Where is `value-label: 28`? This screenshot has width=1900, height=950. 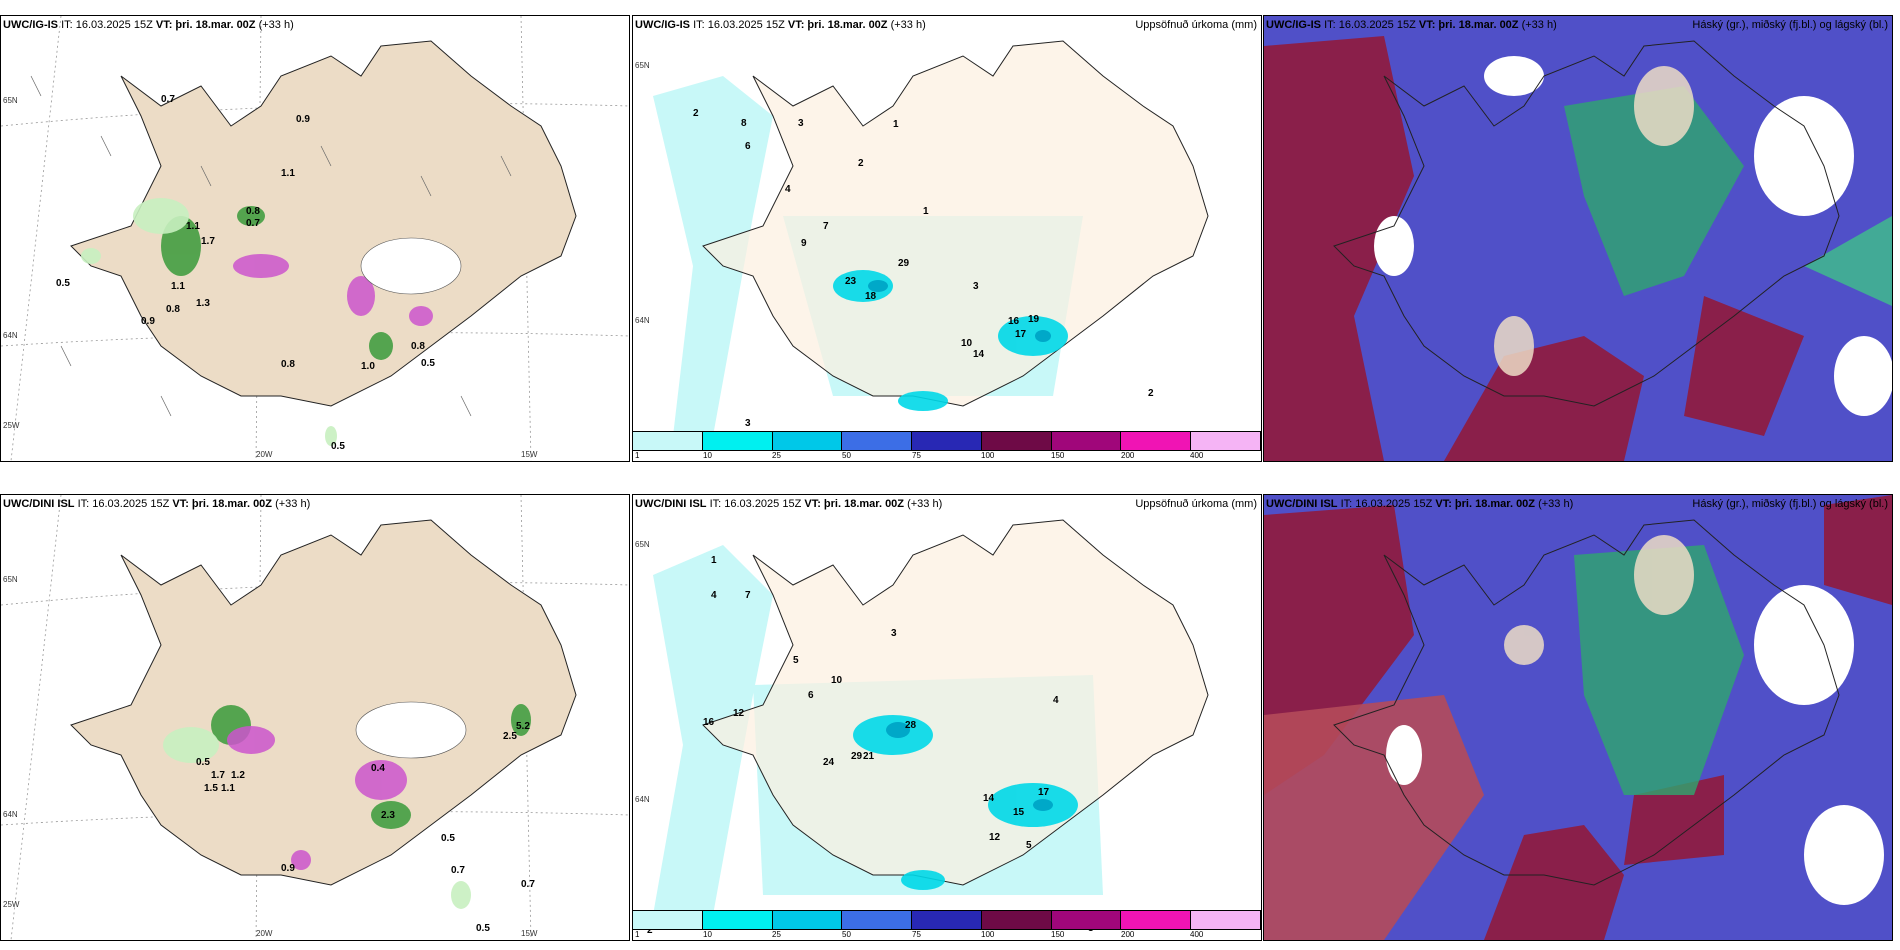 value-label: 28 is located at coordinates (911, 725).